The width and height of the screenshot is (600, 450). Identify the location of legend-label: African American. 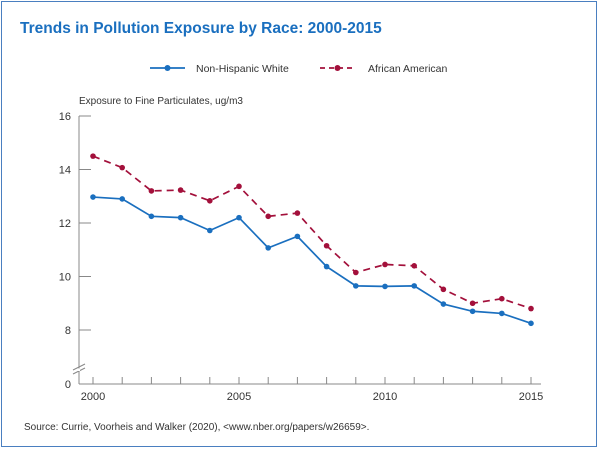
(408, 69).